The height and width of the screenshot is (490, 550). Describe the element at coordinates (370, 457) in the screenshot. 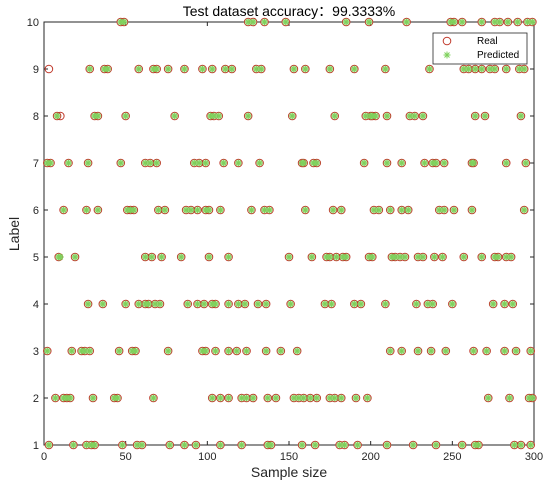

I see `x-tick-label: 200` at that location.